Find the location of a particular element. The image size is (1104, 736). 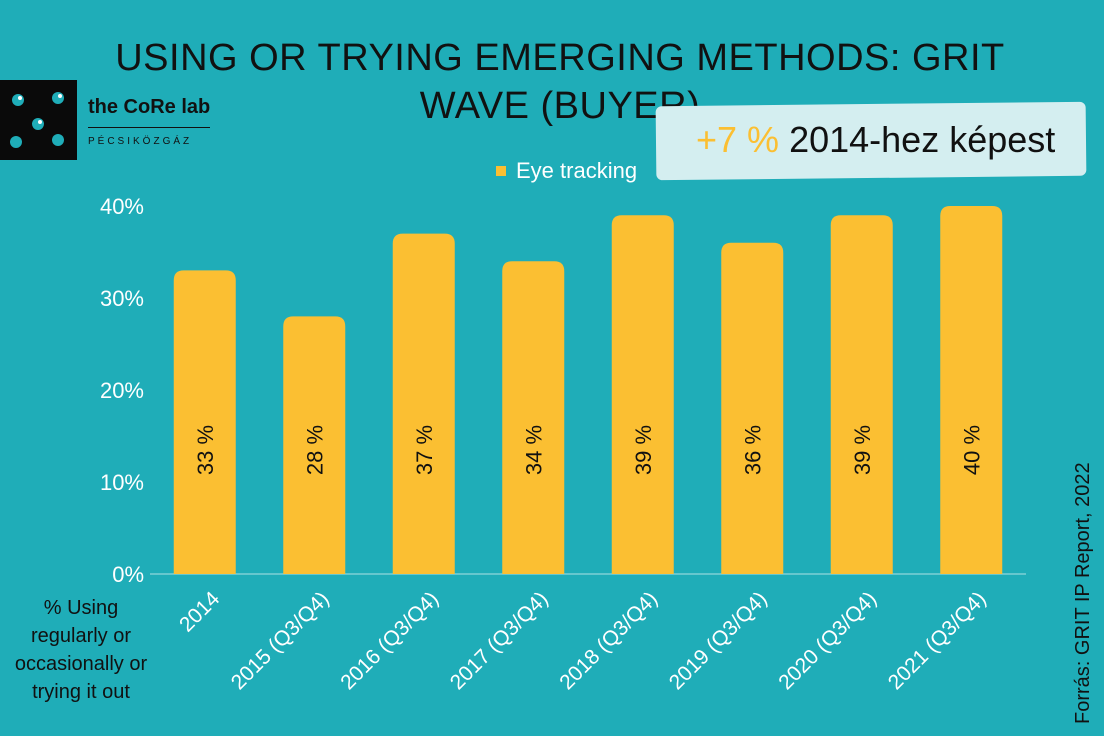

data-label: 28 % is located at coordinates (314, 450).